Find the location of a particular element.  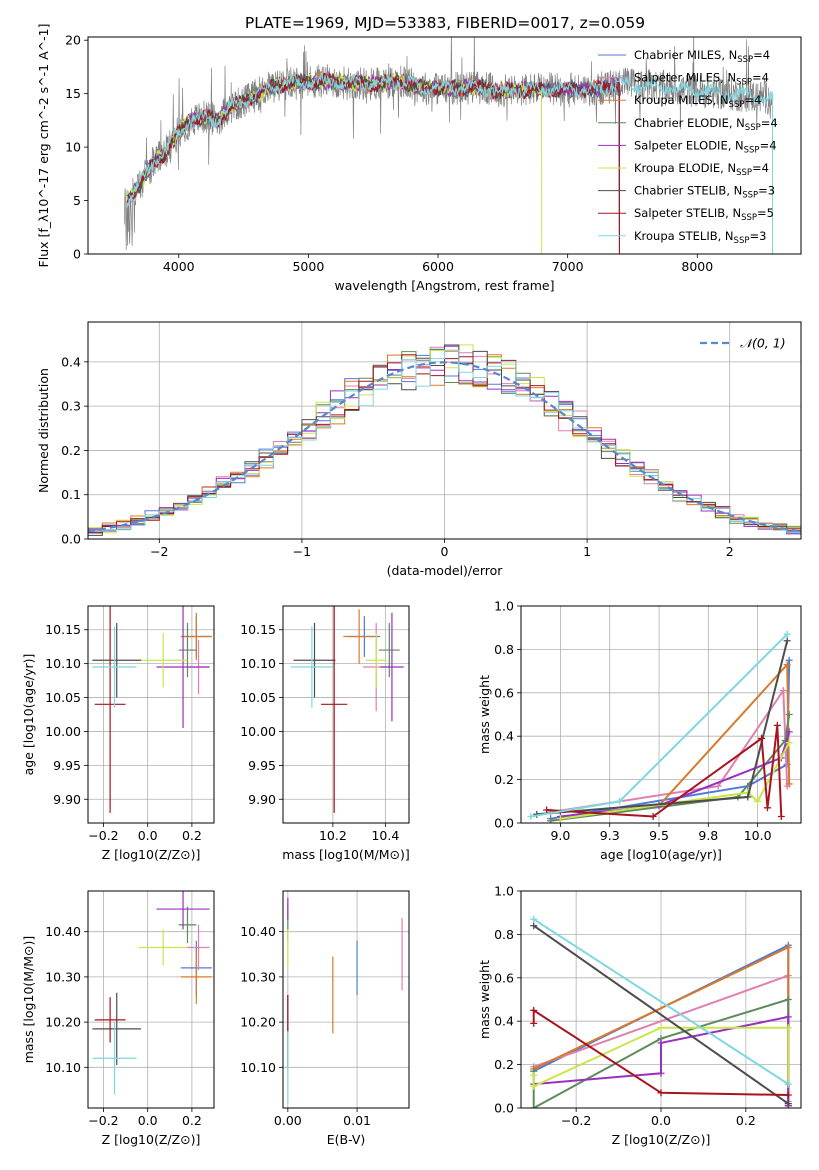

x-tick-label: 4000 is located at coordinates (179, 266).